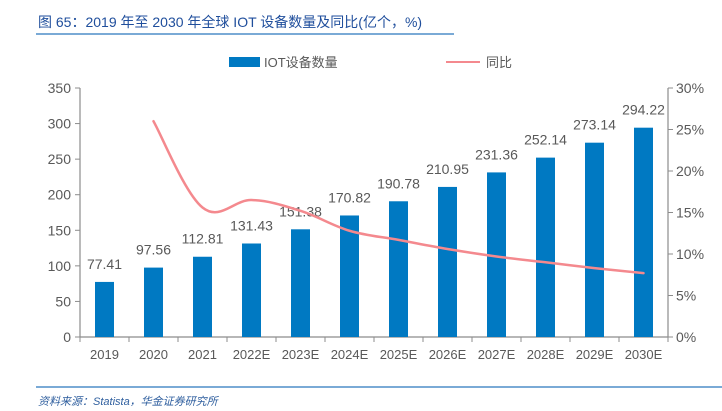 The width and height of the screenshot is (722, 411). What do you see at coordinates (203, 239) in the screenshot?
I see `bar-data-label: 112.81` at bounding box center [203, 239].